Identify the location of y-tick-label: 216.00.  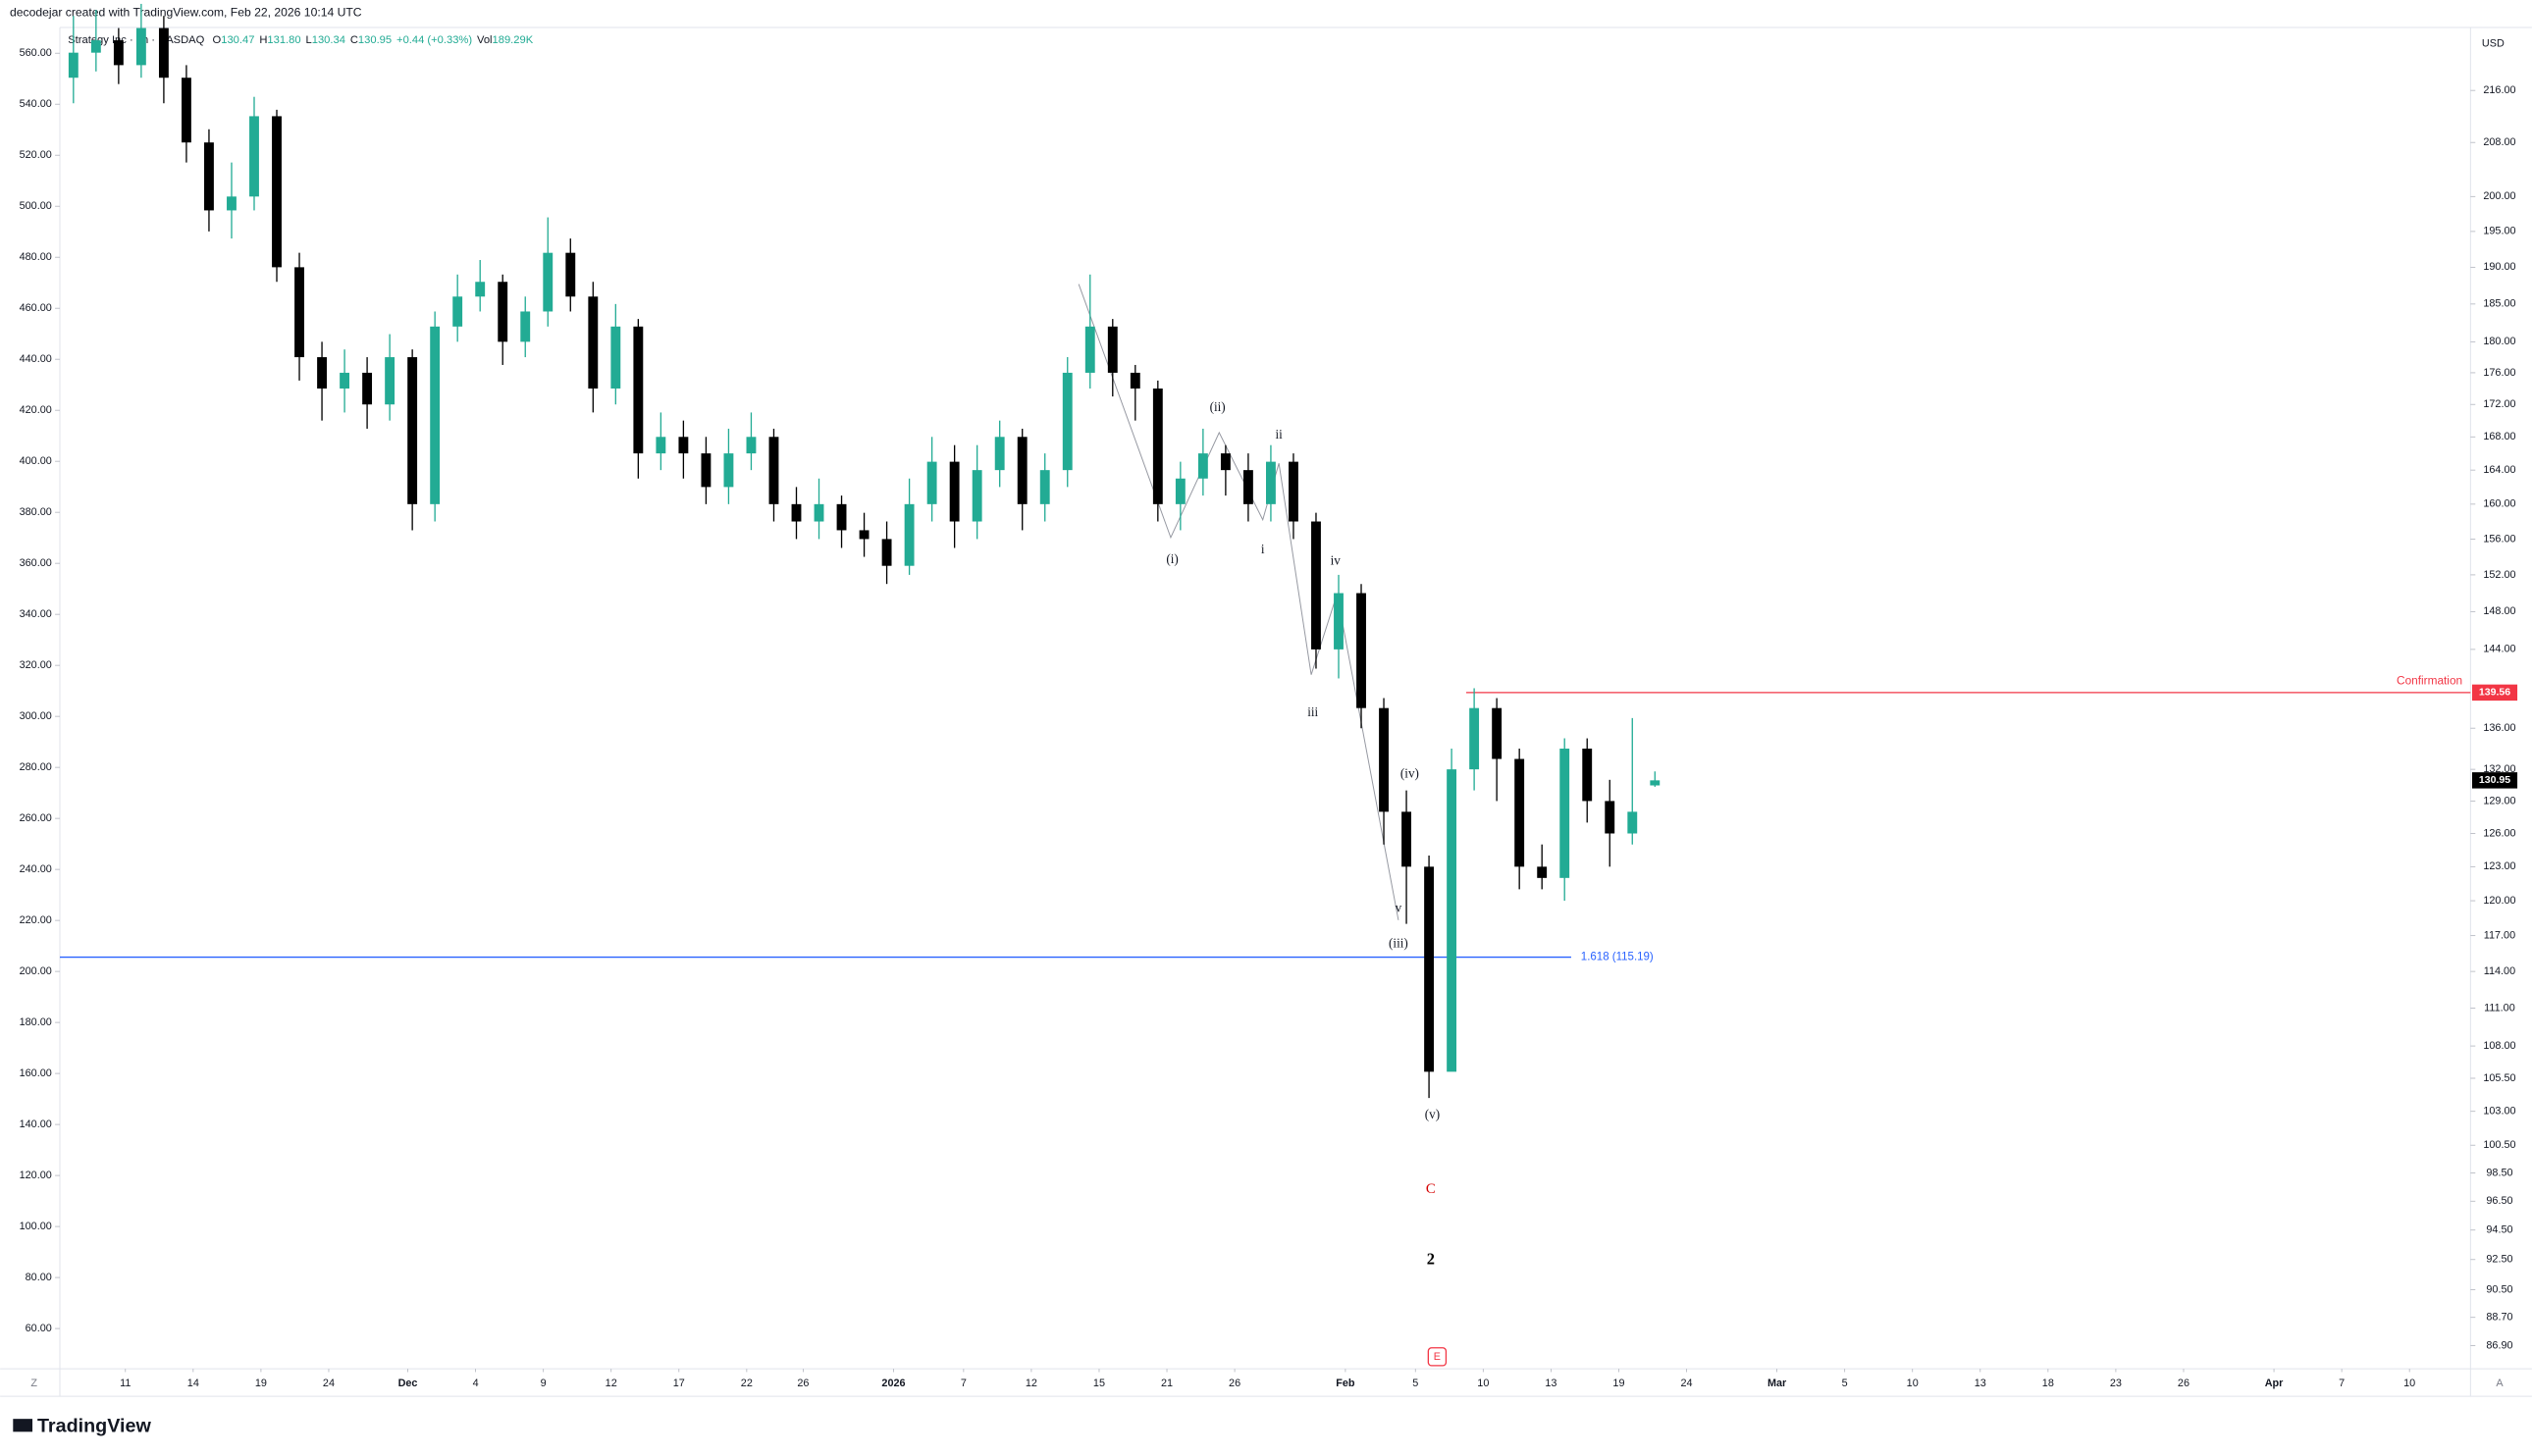
(2499, 90).